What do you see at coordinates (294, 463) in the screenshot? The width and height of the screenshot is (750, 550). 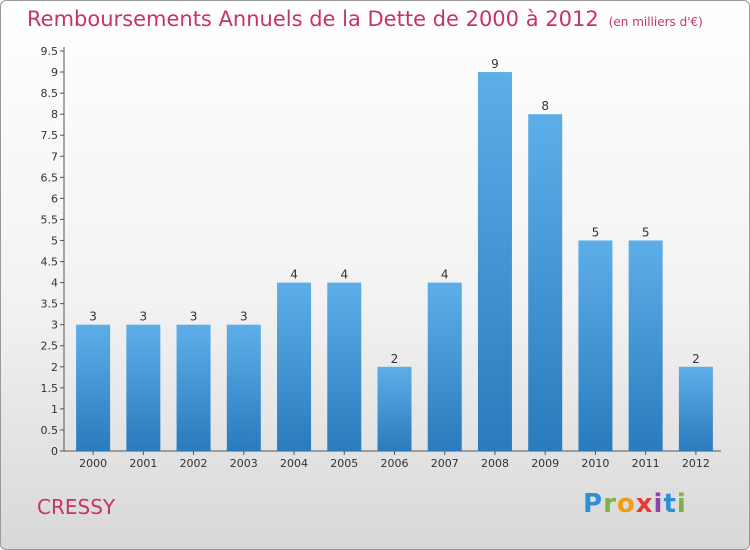 I see `x-tick-label: 2004` at bounding box center [294, 463].